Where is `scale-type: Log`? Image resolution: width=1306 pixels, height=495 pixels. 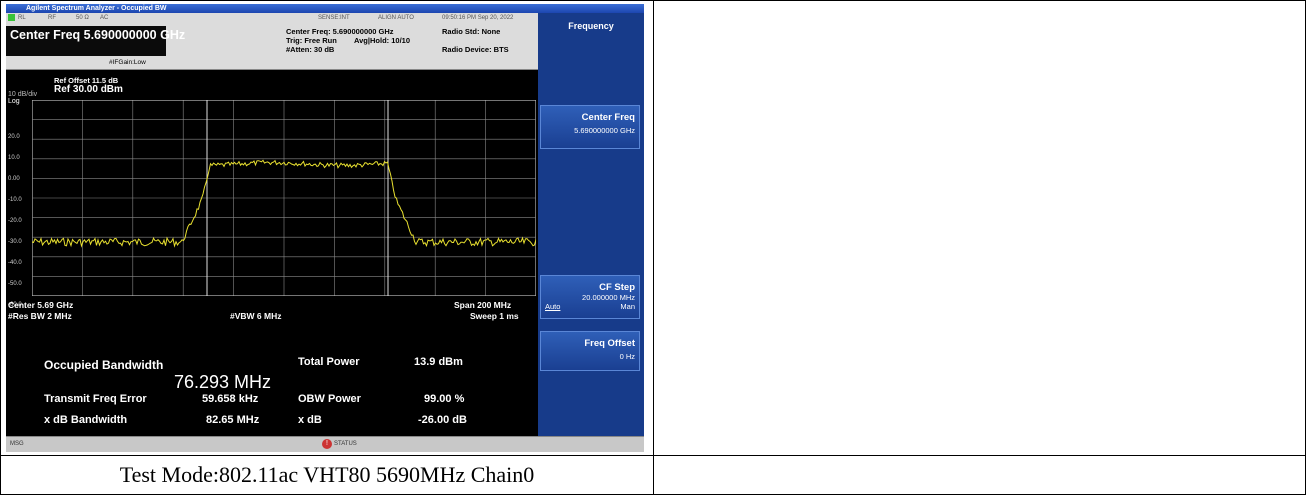
scale-type: Log is located at coordinates (14, 101).